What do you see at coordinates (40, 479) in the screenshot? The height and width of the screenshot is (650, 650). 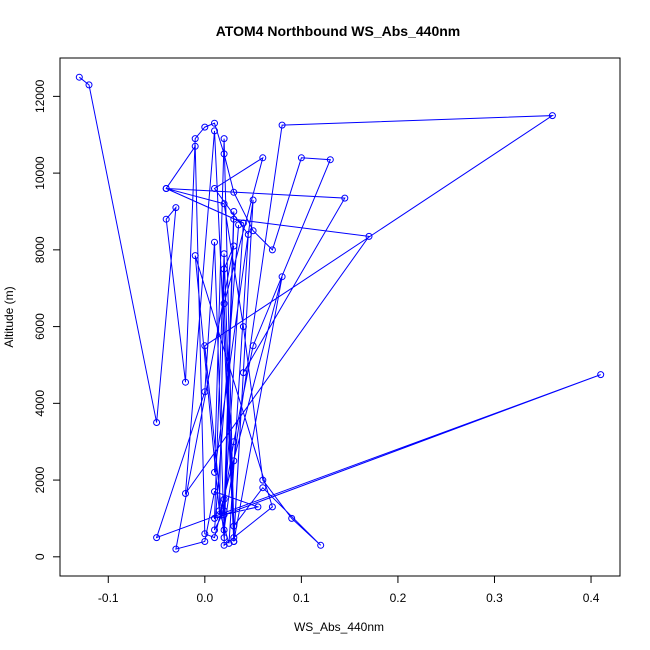 I see `y-tick-label: 2000` at bounding box center [40, 479].